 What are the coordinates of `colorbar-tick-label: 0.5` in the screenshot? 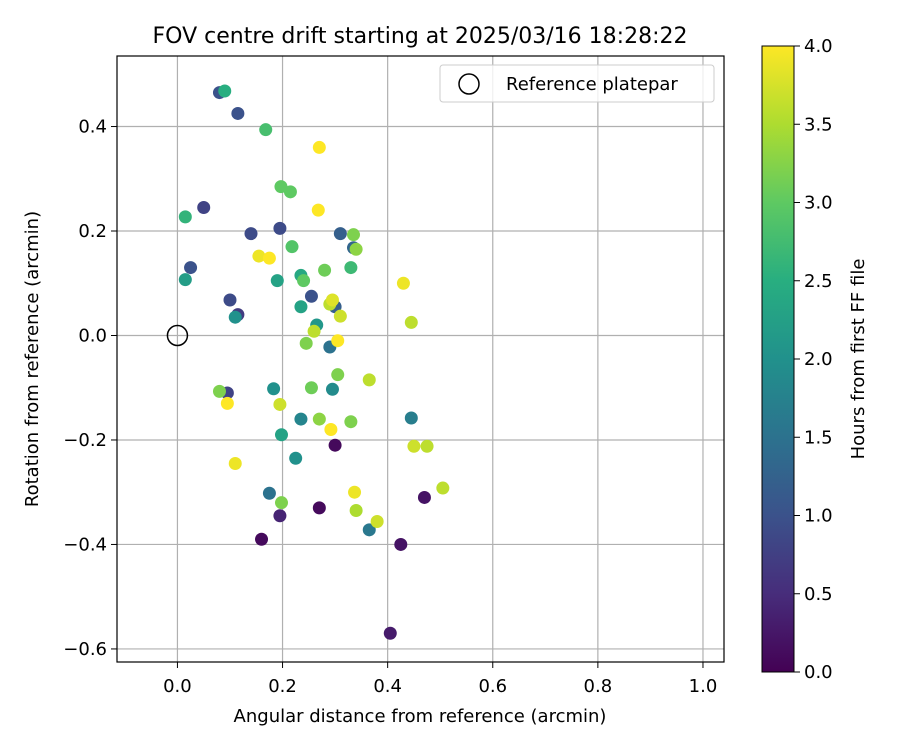 It's located at (818, 594).